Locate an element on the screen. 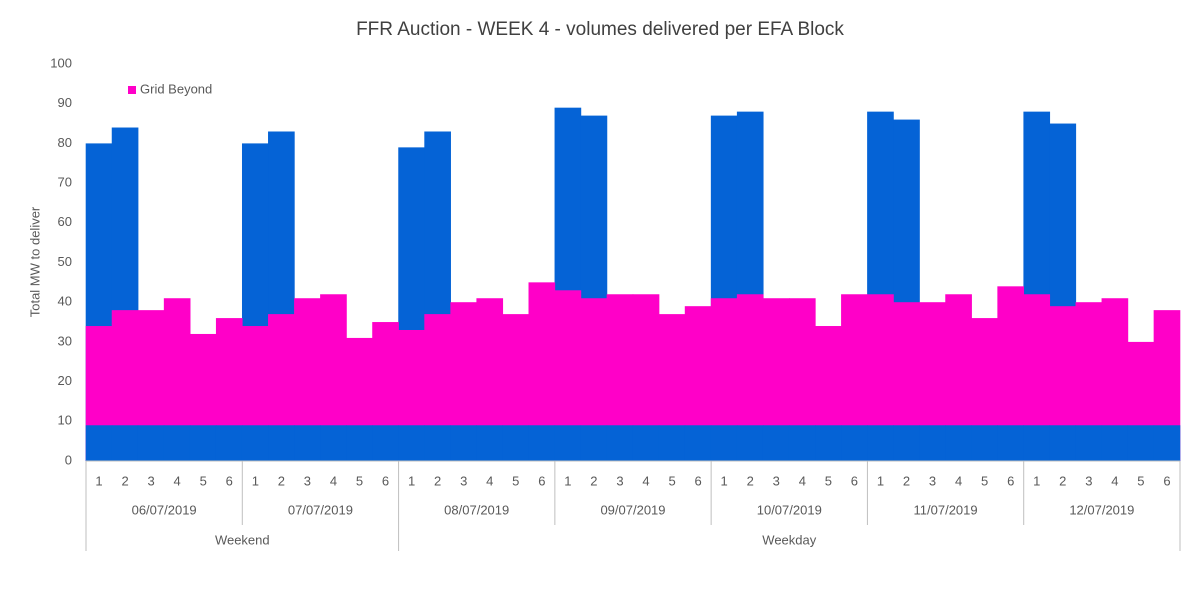 The height and width of the screenshot is (600, 1200). period-label: Weekend is located at coordinates (242, 539).